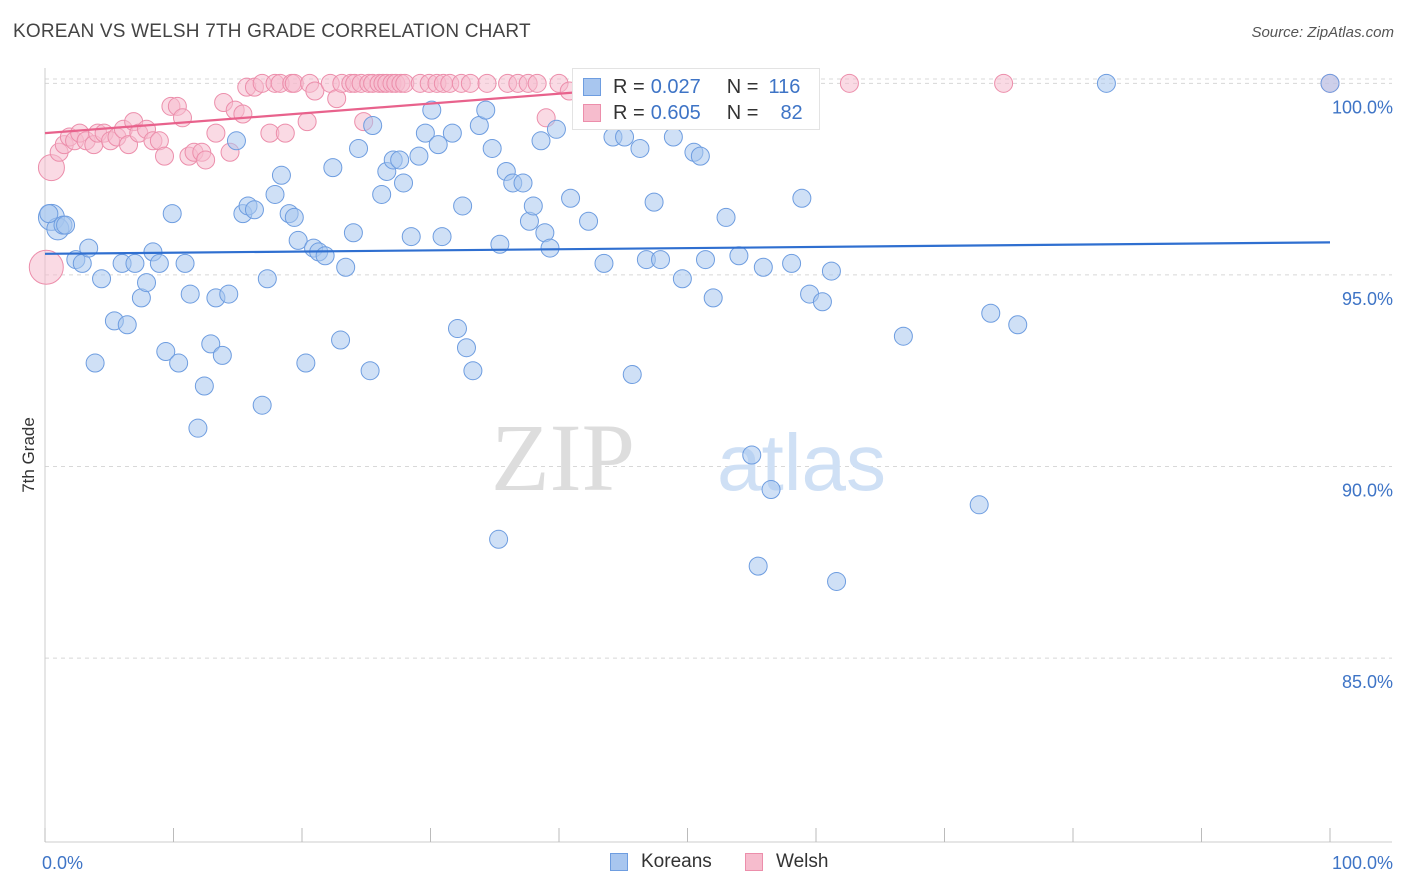 The image size is (1406, 892). Describe the element at coordinates (675, 112) in the screenshot. I see `r-value: 0.605` at that location.